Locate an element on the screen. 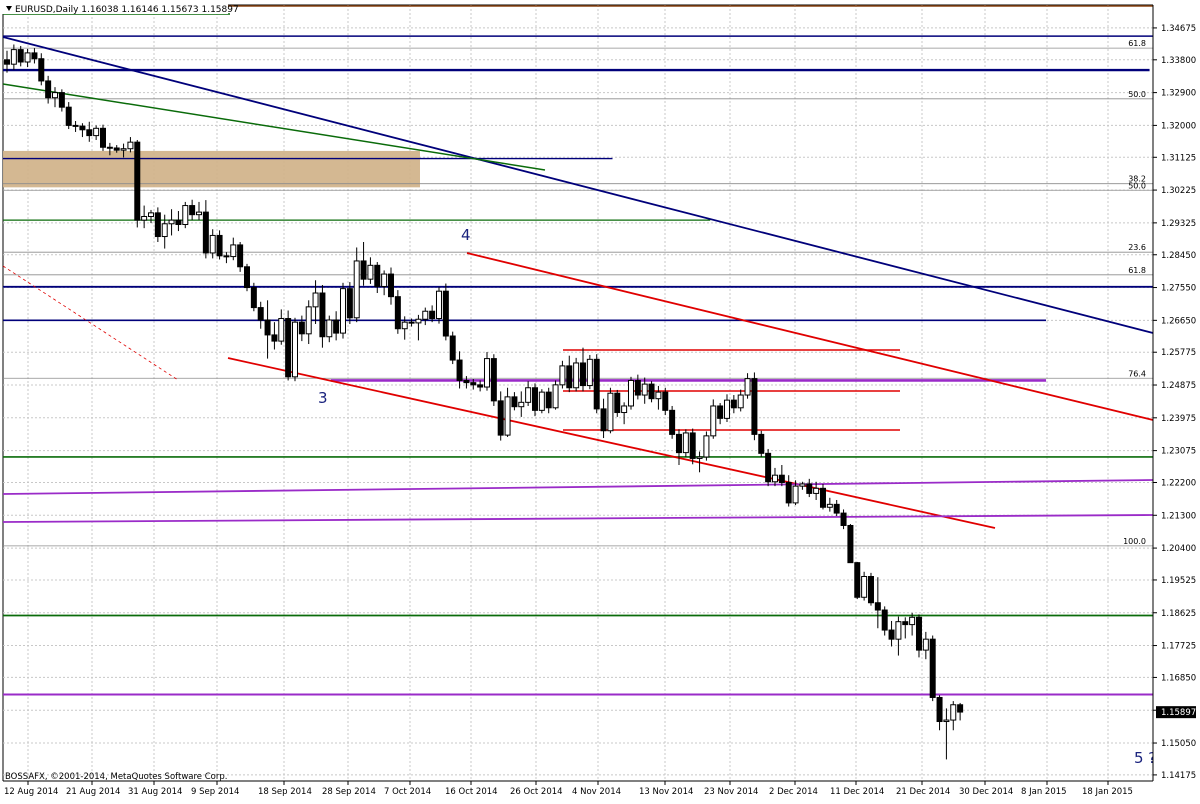 This screenshot has width=1200, height=804. purple-trendline-lower is located at coordinates (578, 518).